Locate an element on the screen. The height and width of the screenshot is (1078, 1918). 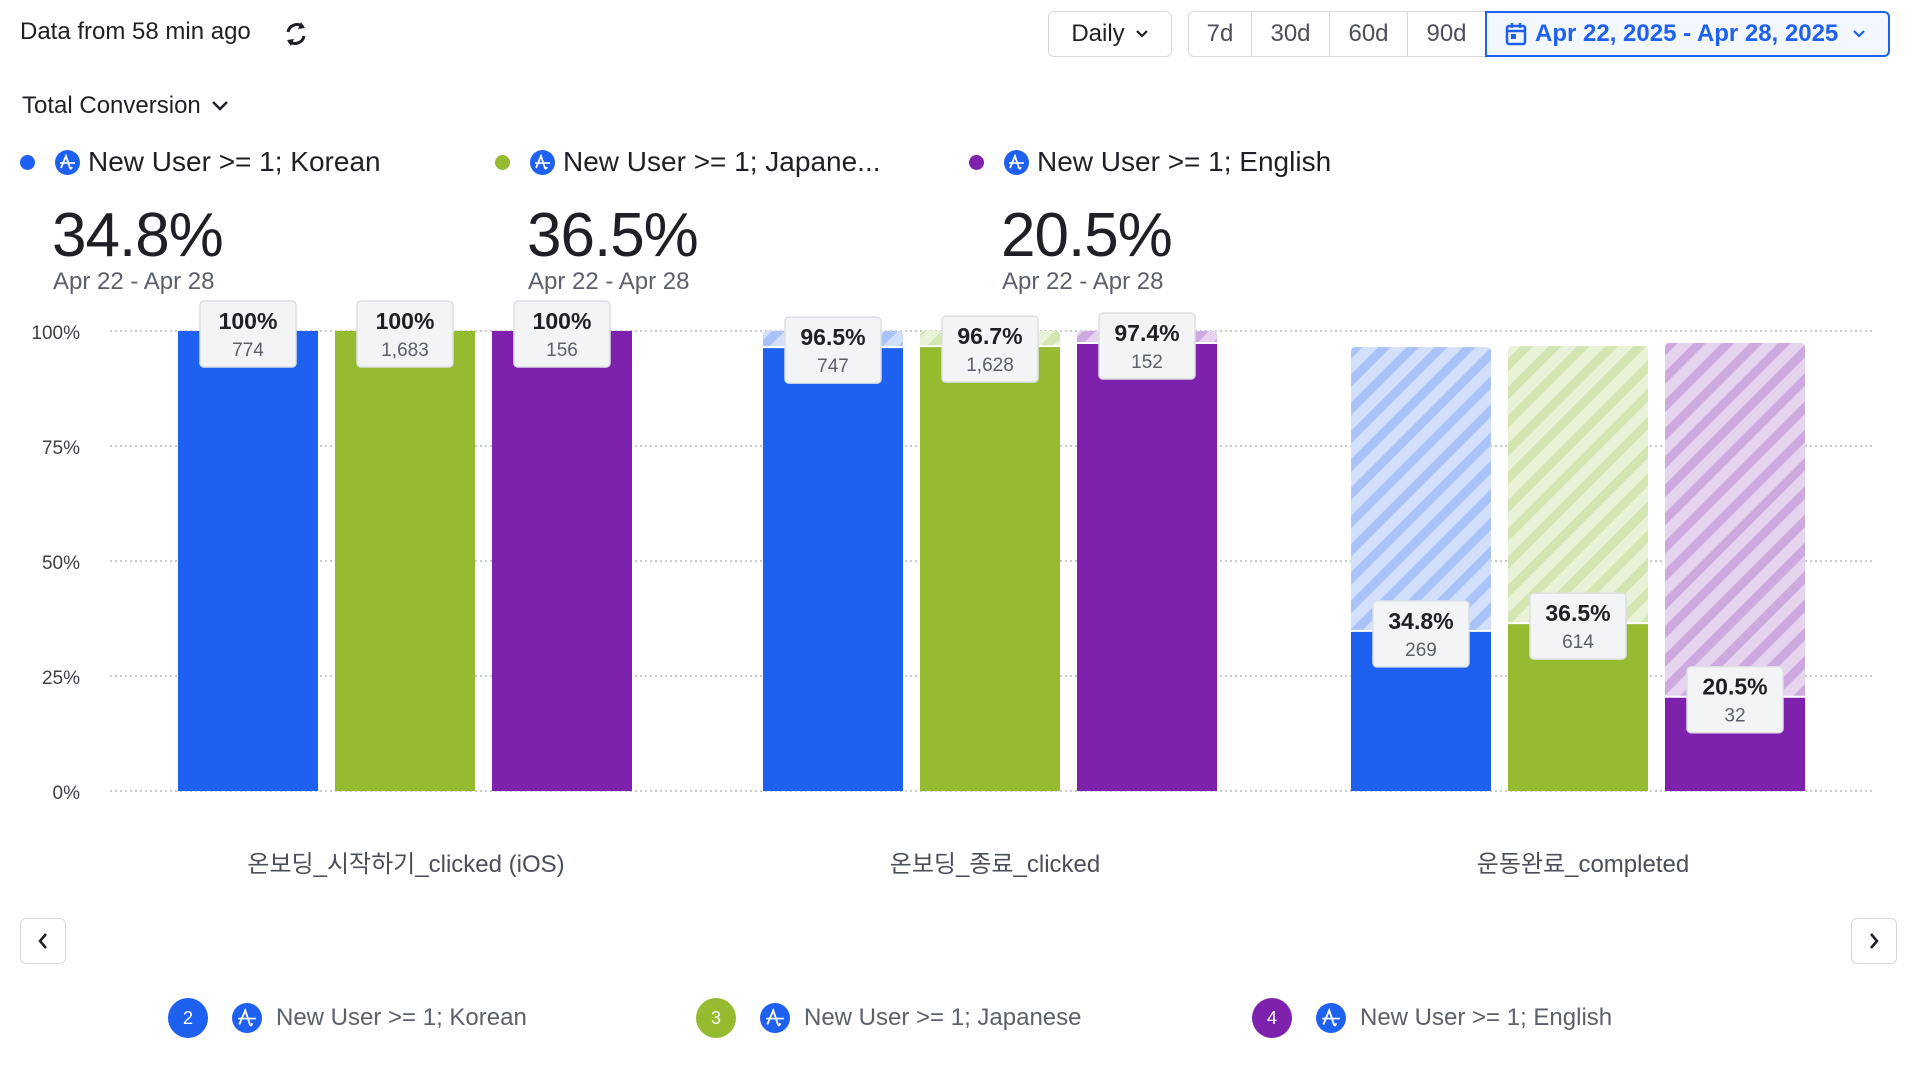
y-tick-label: 100% is located at coordinates (55, 333).